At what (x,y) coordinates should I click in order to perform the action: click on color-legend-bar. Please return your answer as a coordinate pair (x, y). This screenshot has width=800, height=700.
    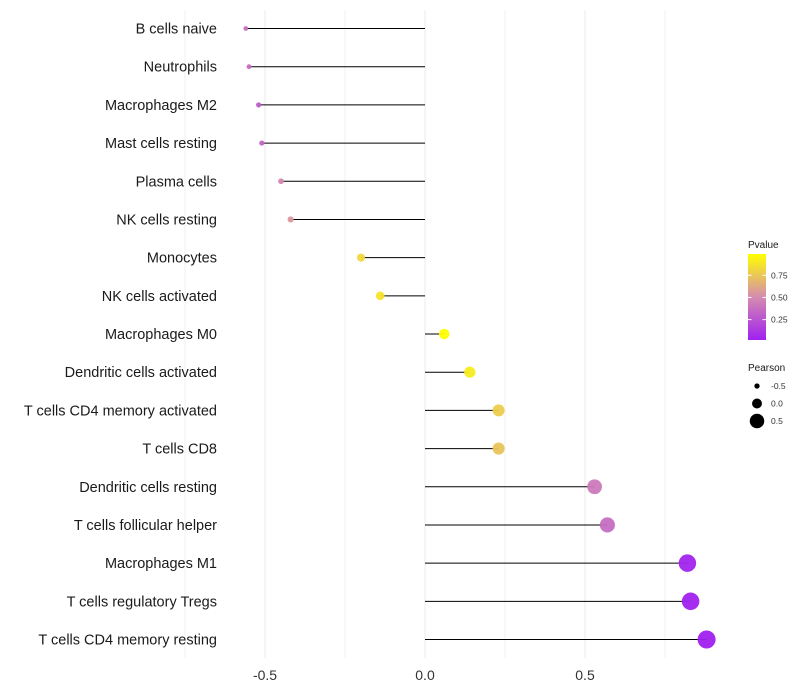
    Looking at the image, I should click on (757, 297).